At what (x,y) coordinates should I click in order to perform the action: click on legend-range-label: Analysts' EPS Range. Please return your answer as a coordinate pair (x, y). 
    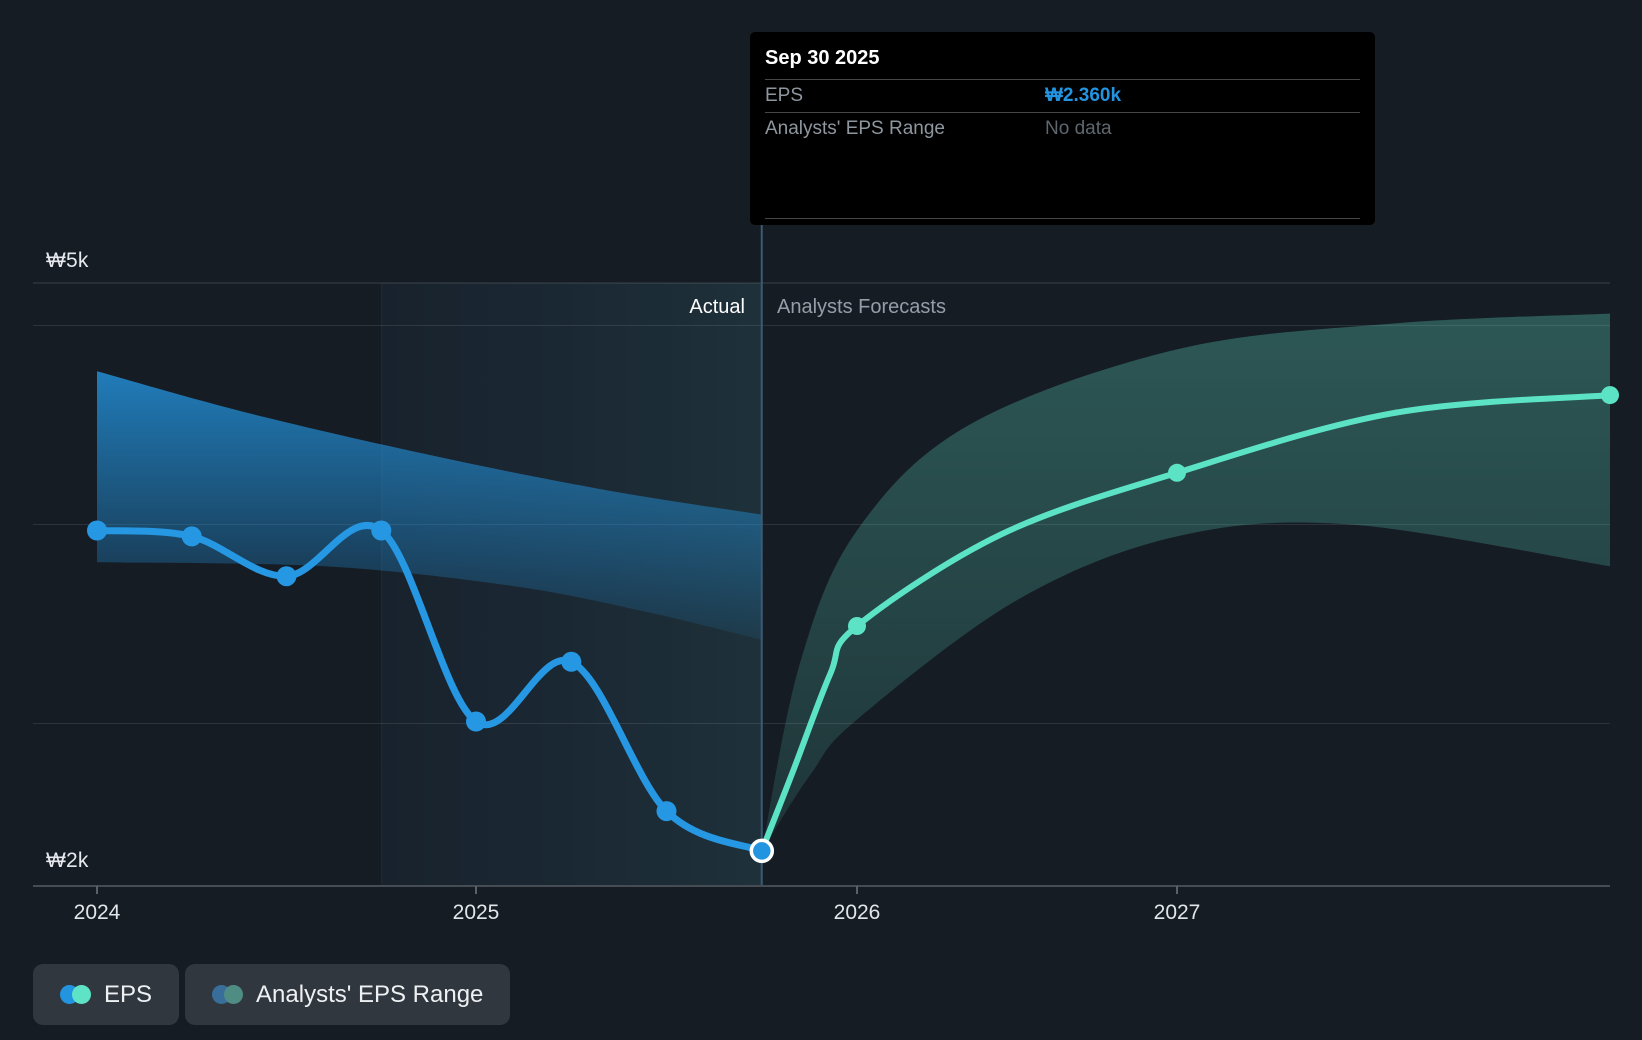
    Looking at the image, I should click on (370, 994).